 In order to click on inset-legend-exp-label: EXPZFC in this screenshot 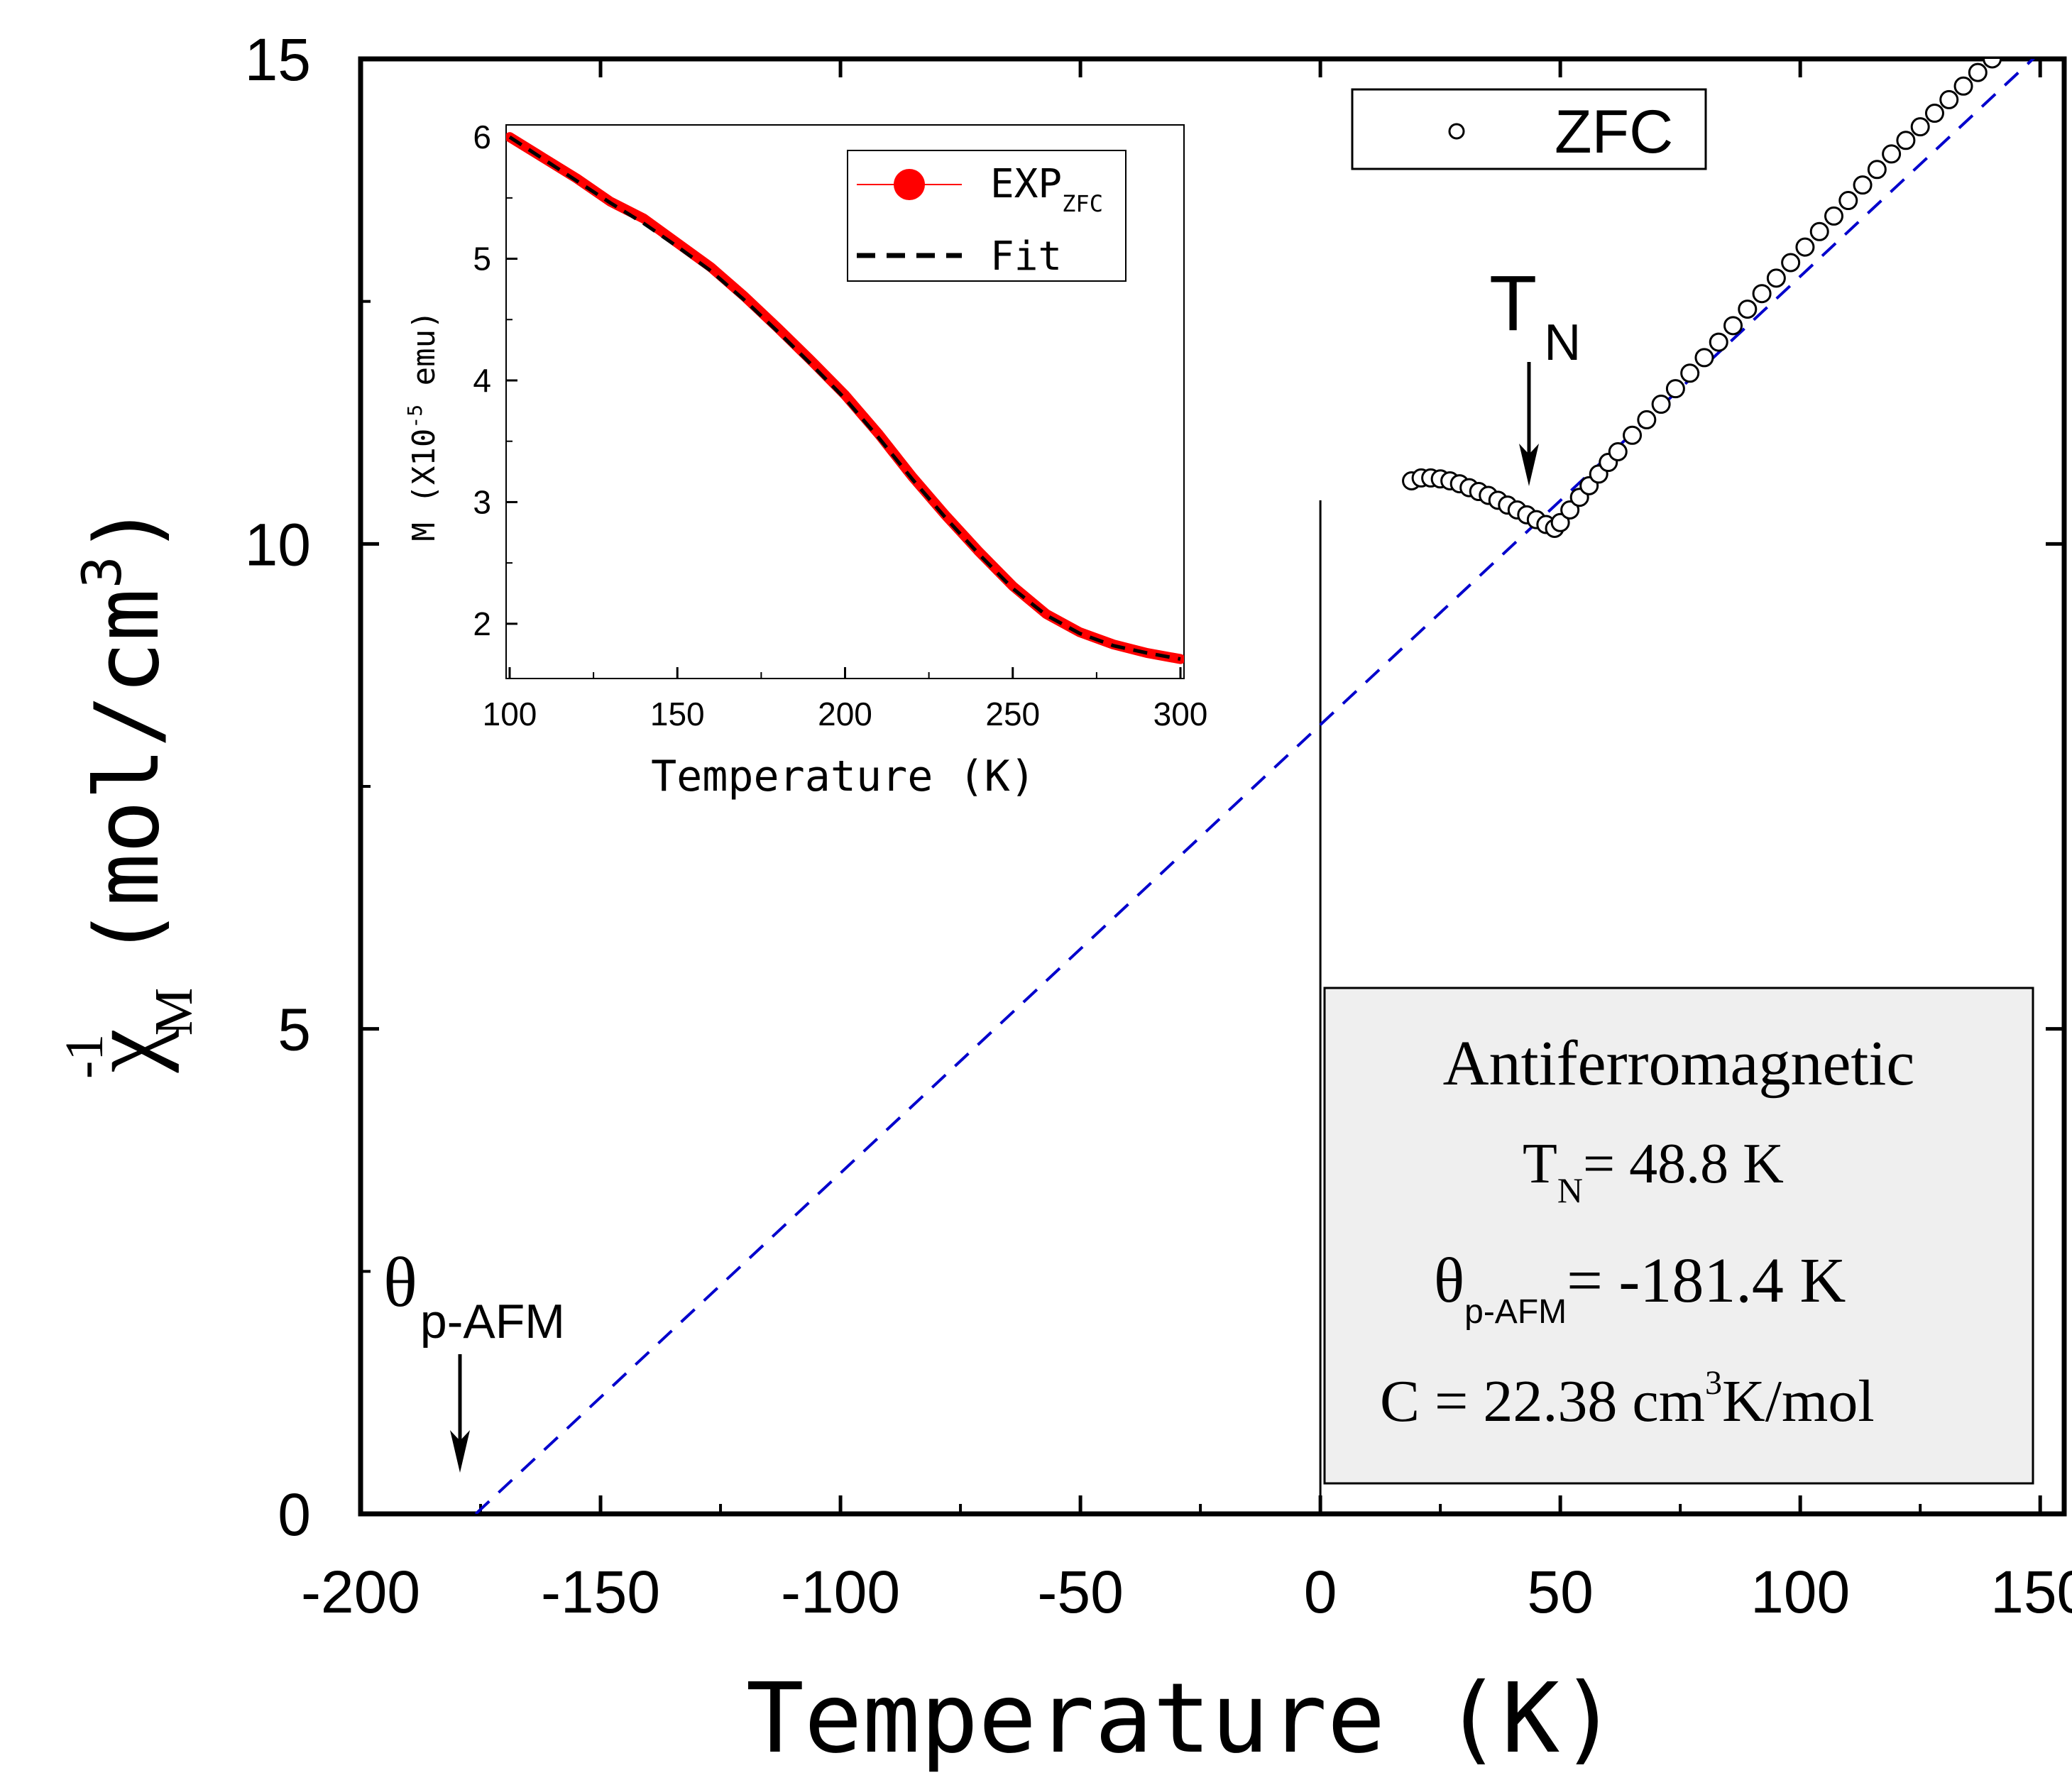, I will do `click(1046, 189)`.